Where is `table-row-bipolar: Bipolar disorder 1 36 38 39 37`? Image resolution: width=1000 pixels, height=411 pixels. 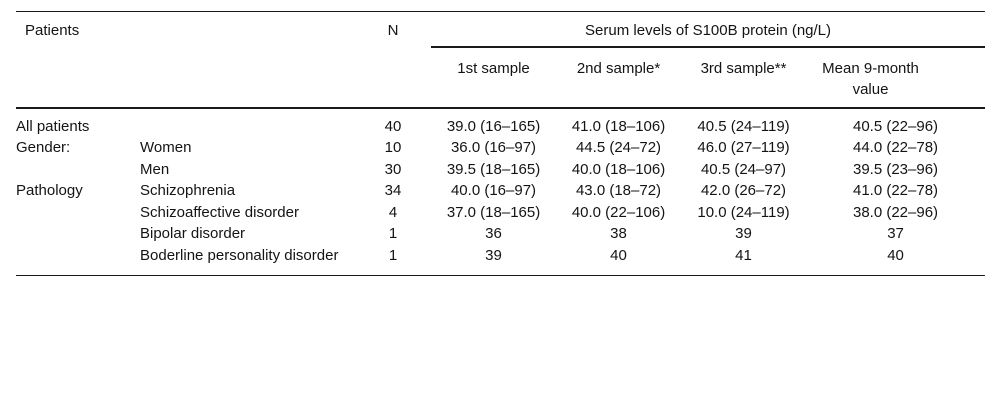 table-row-bipolar: Bipolar disorder 1 36 38 39 37 is located at coordinates (500, 234).